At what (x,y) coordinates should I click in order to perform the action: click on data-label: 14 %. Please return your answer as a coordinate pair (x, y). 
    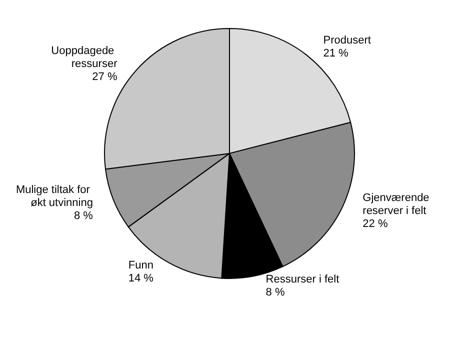
    Looking at the image, I should click on (141, 278).